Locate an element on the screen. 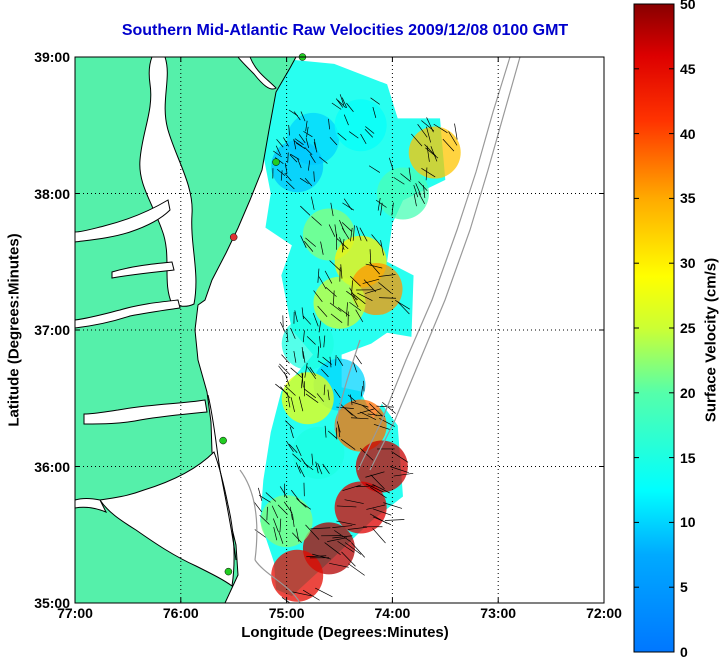  y-axis-label: Latitude (Degrees:Minutes) is located at coordinates (14, 329).